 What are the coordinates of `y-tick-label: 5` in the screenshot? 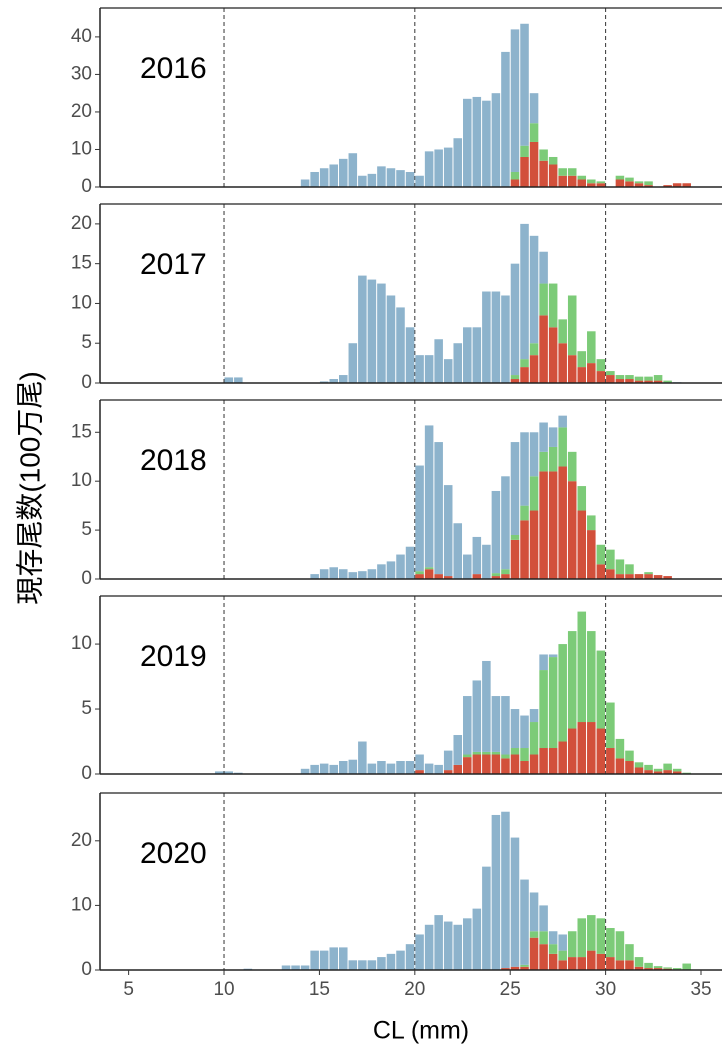 It's located at (86, 708).